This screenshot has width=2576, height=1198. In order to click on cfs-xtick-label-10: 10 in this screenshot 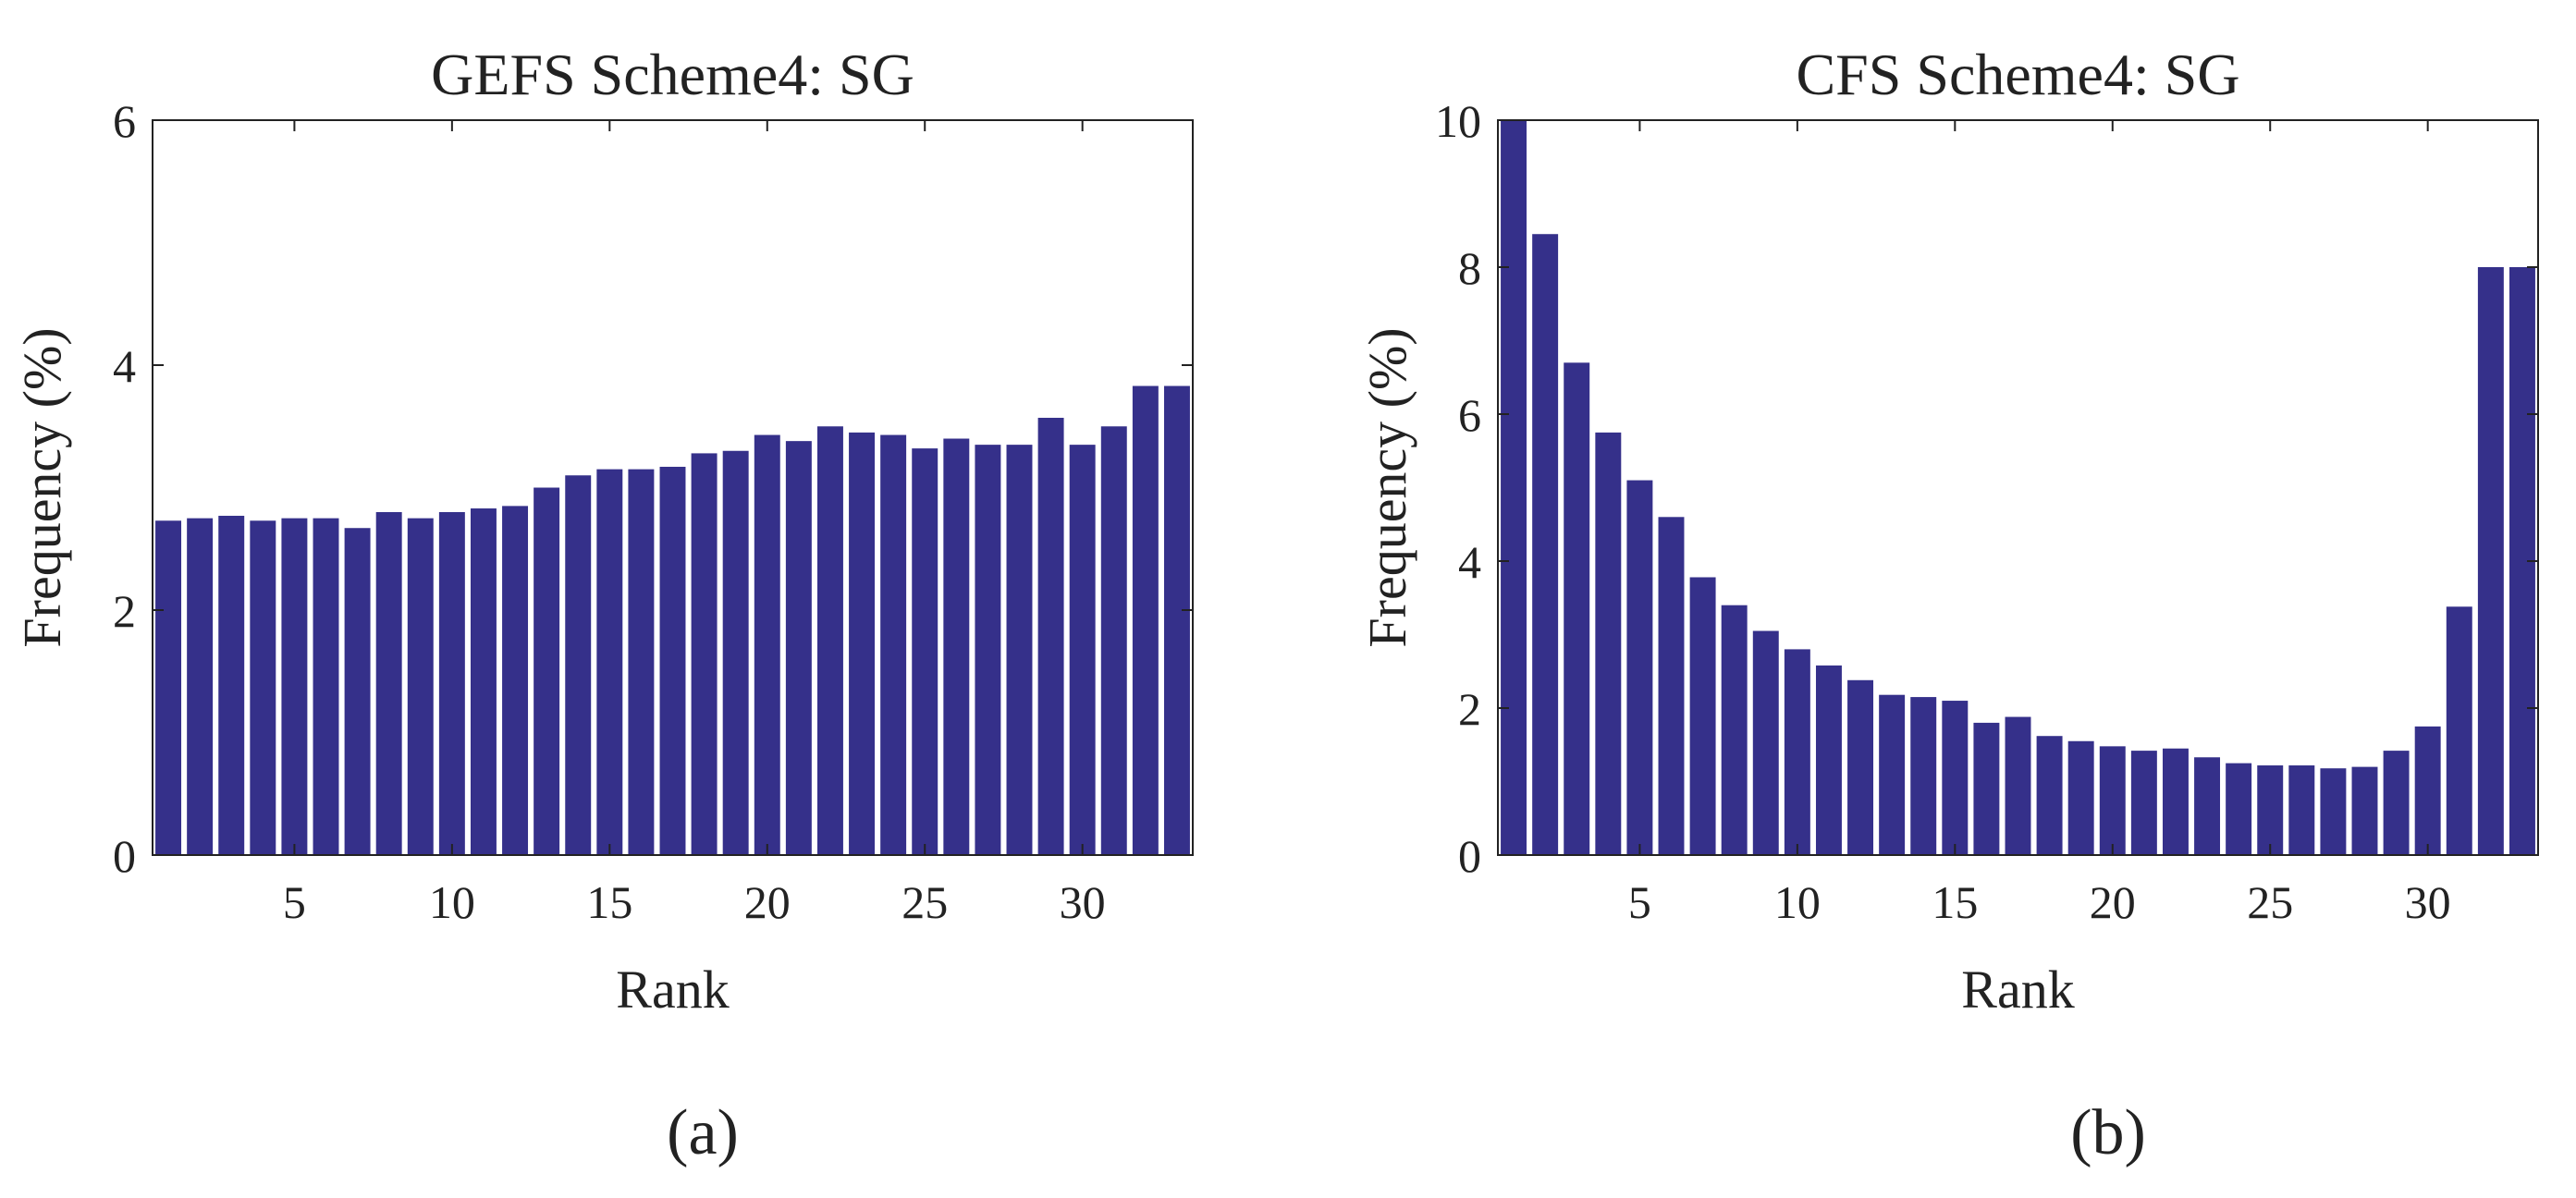, I will do `click(1797, 902)`.